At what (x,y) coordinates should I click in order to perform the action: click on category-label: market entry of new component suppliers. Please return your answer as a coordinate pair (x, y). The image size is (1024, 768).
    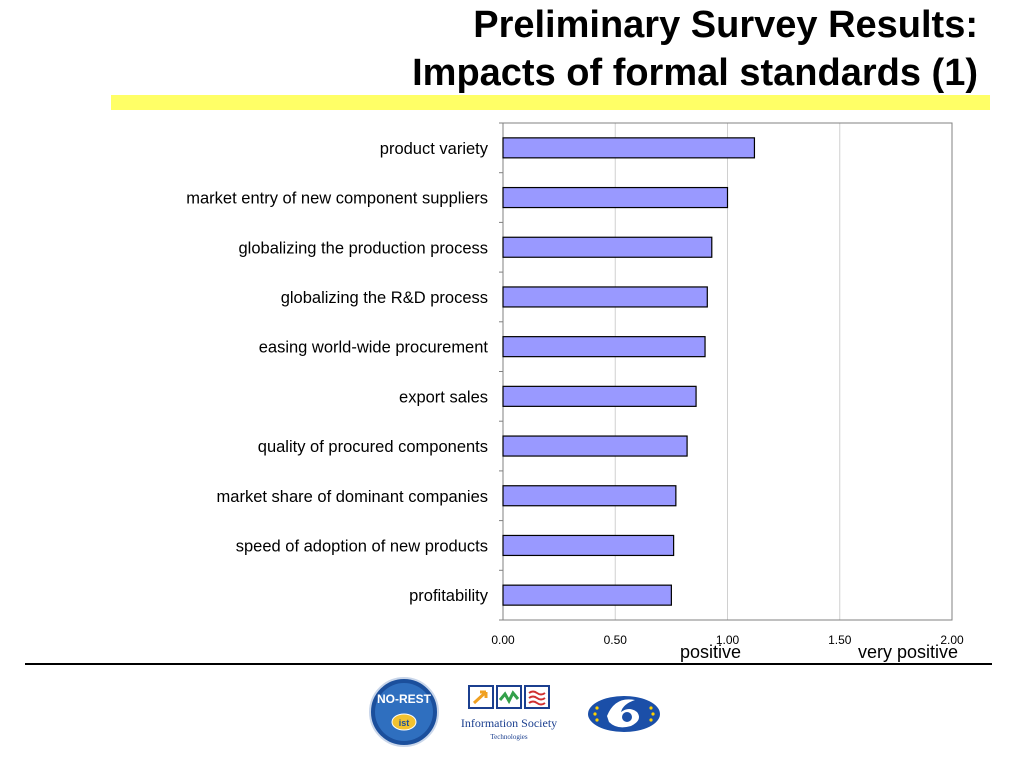
    Looking at the image, I should click on (337, 199).